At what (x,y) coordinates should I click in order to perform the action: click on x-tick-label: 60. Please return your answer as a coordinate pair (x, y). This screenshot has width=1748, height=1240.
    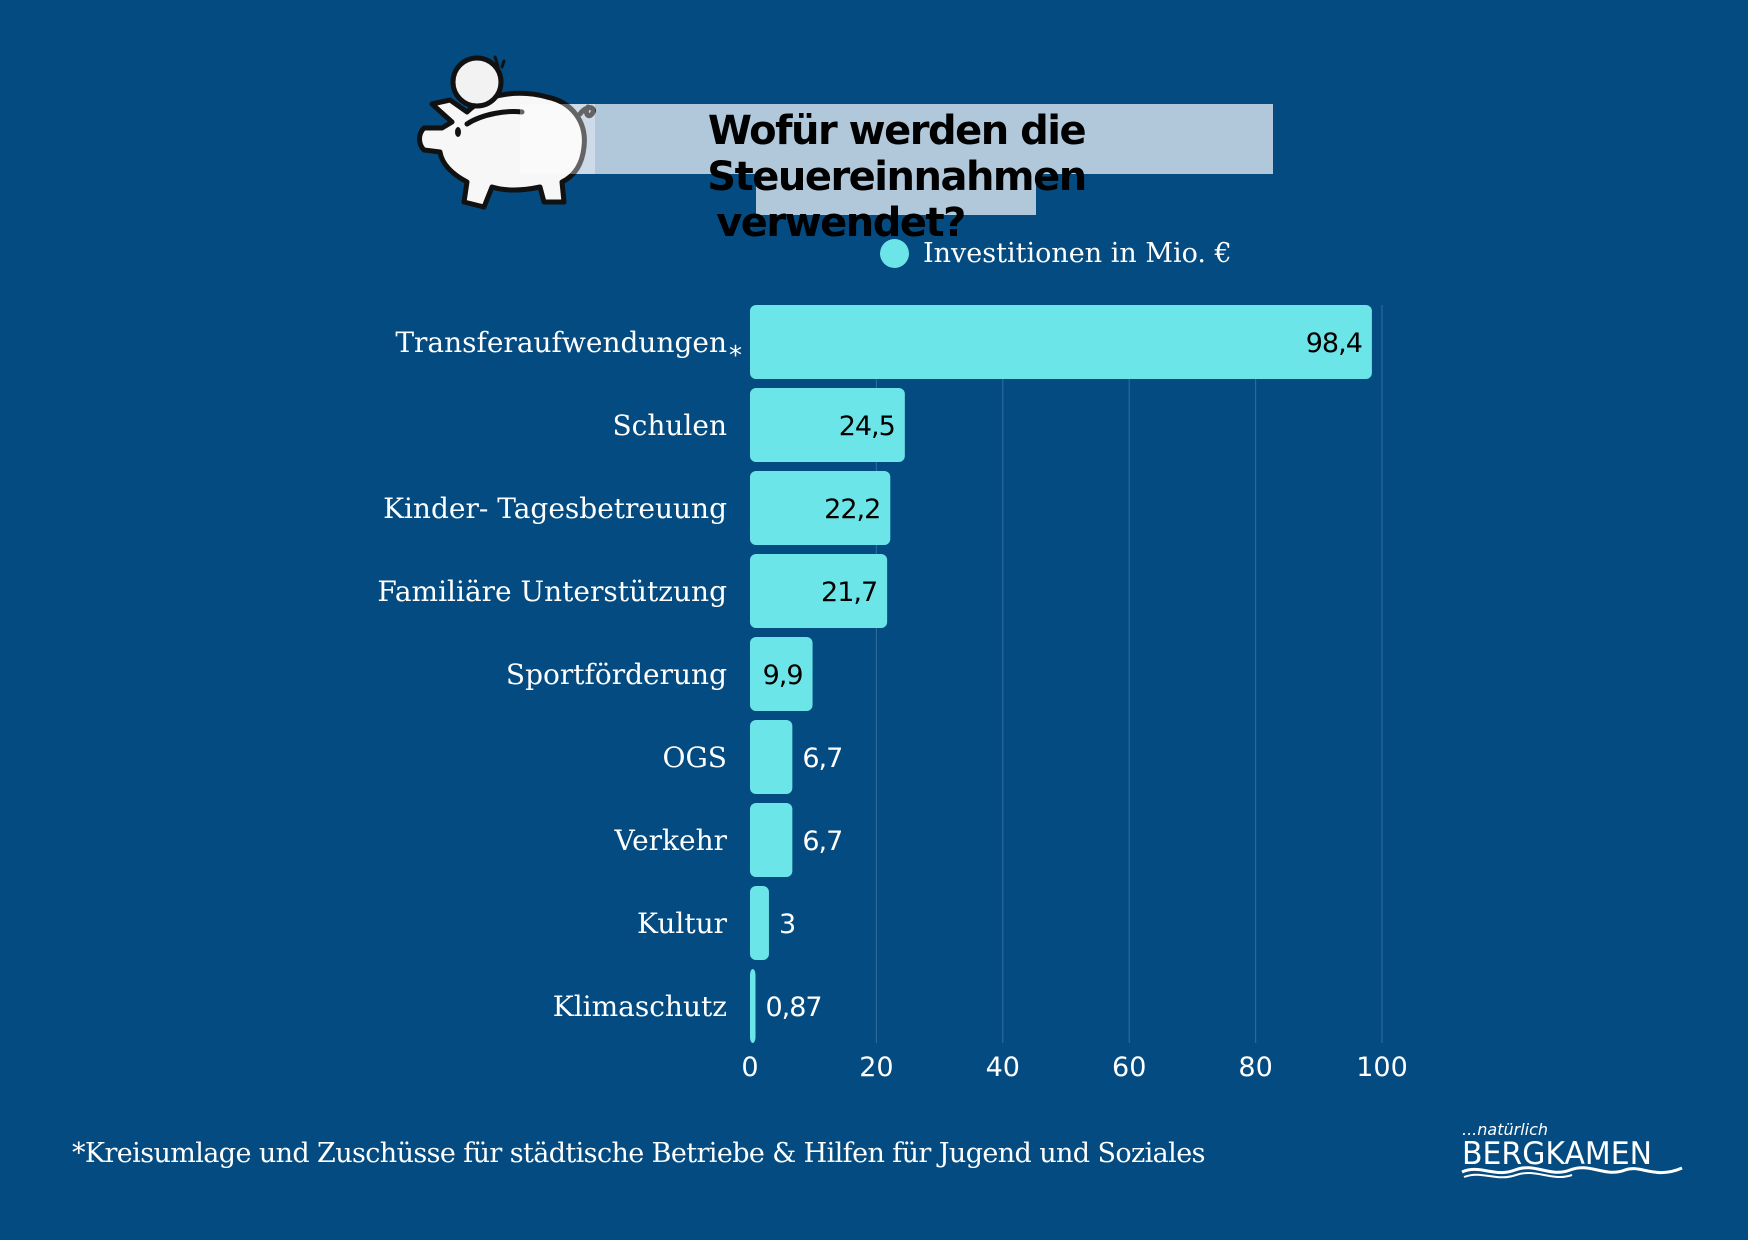
    Looking at the image, I should click on (1129, 1067).